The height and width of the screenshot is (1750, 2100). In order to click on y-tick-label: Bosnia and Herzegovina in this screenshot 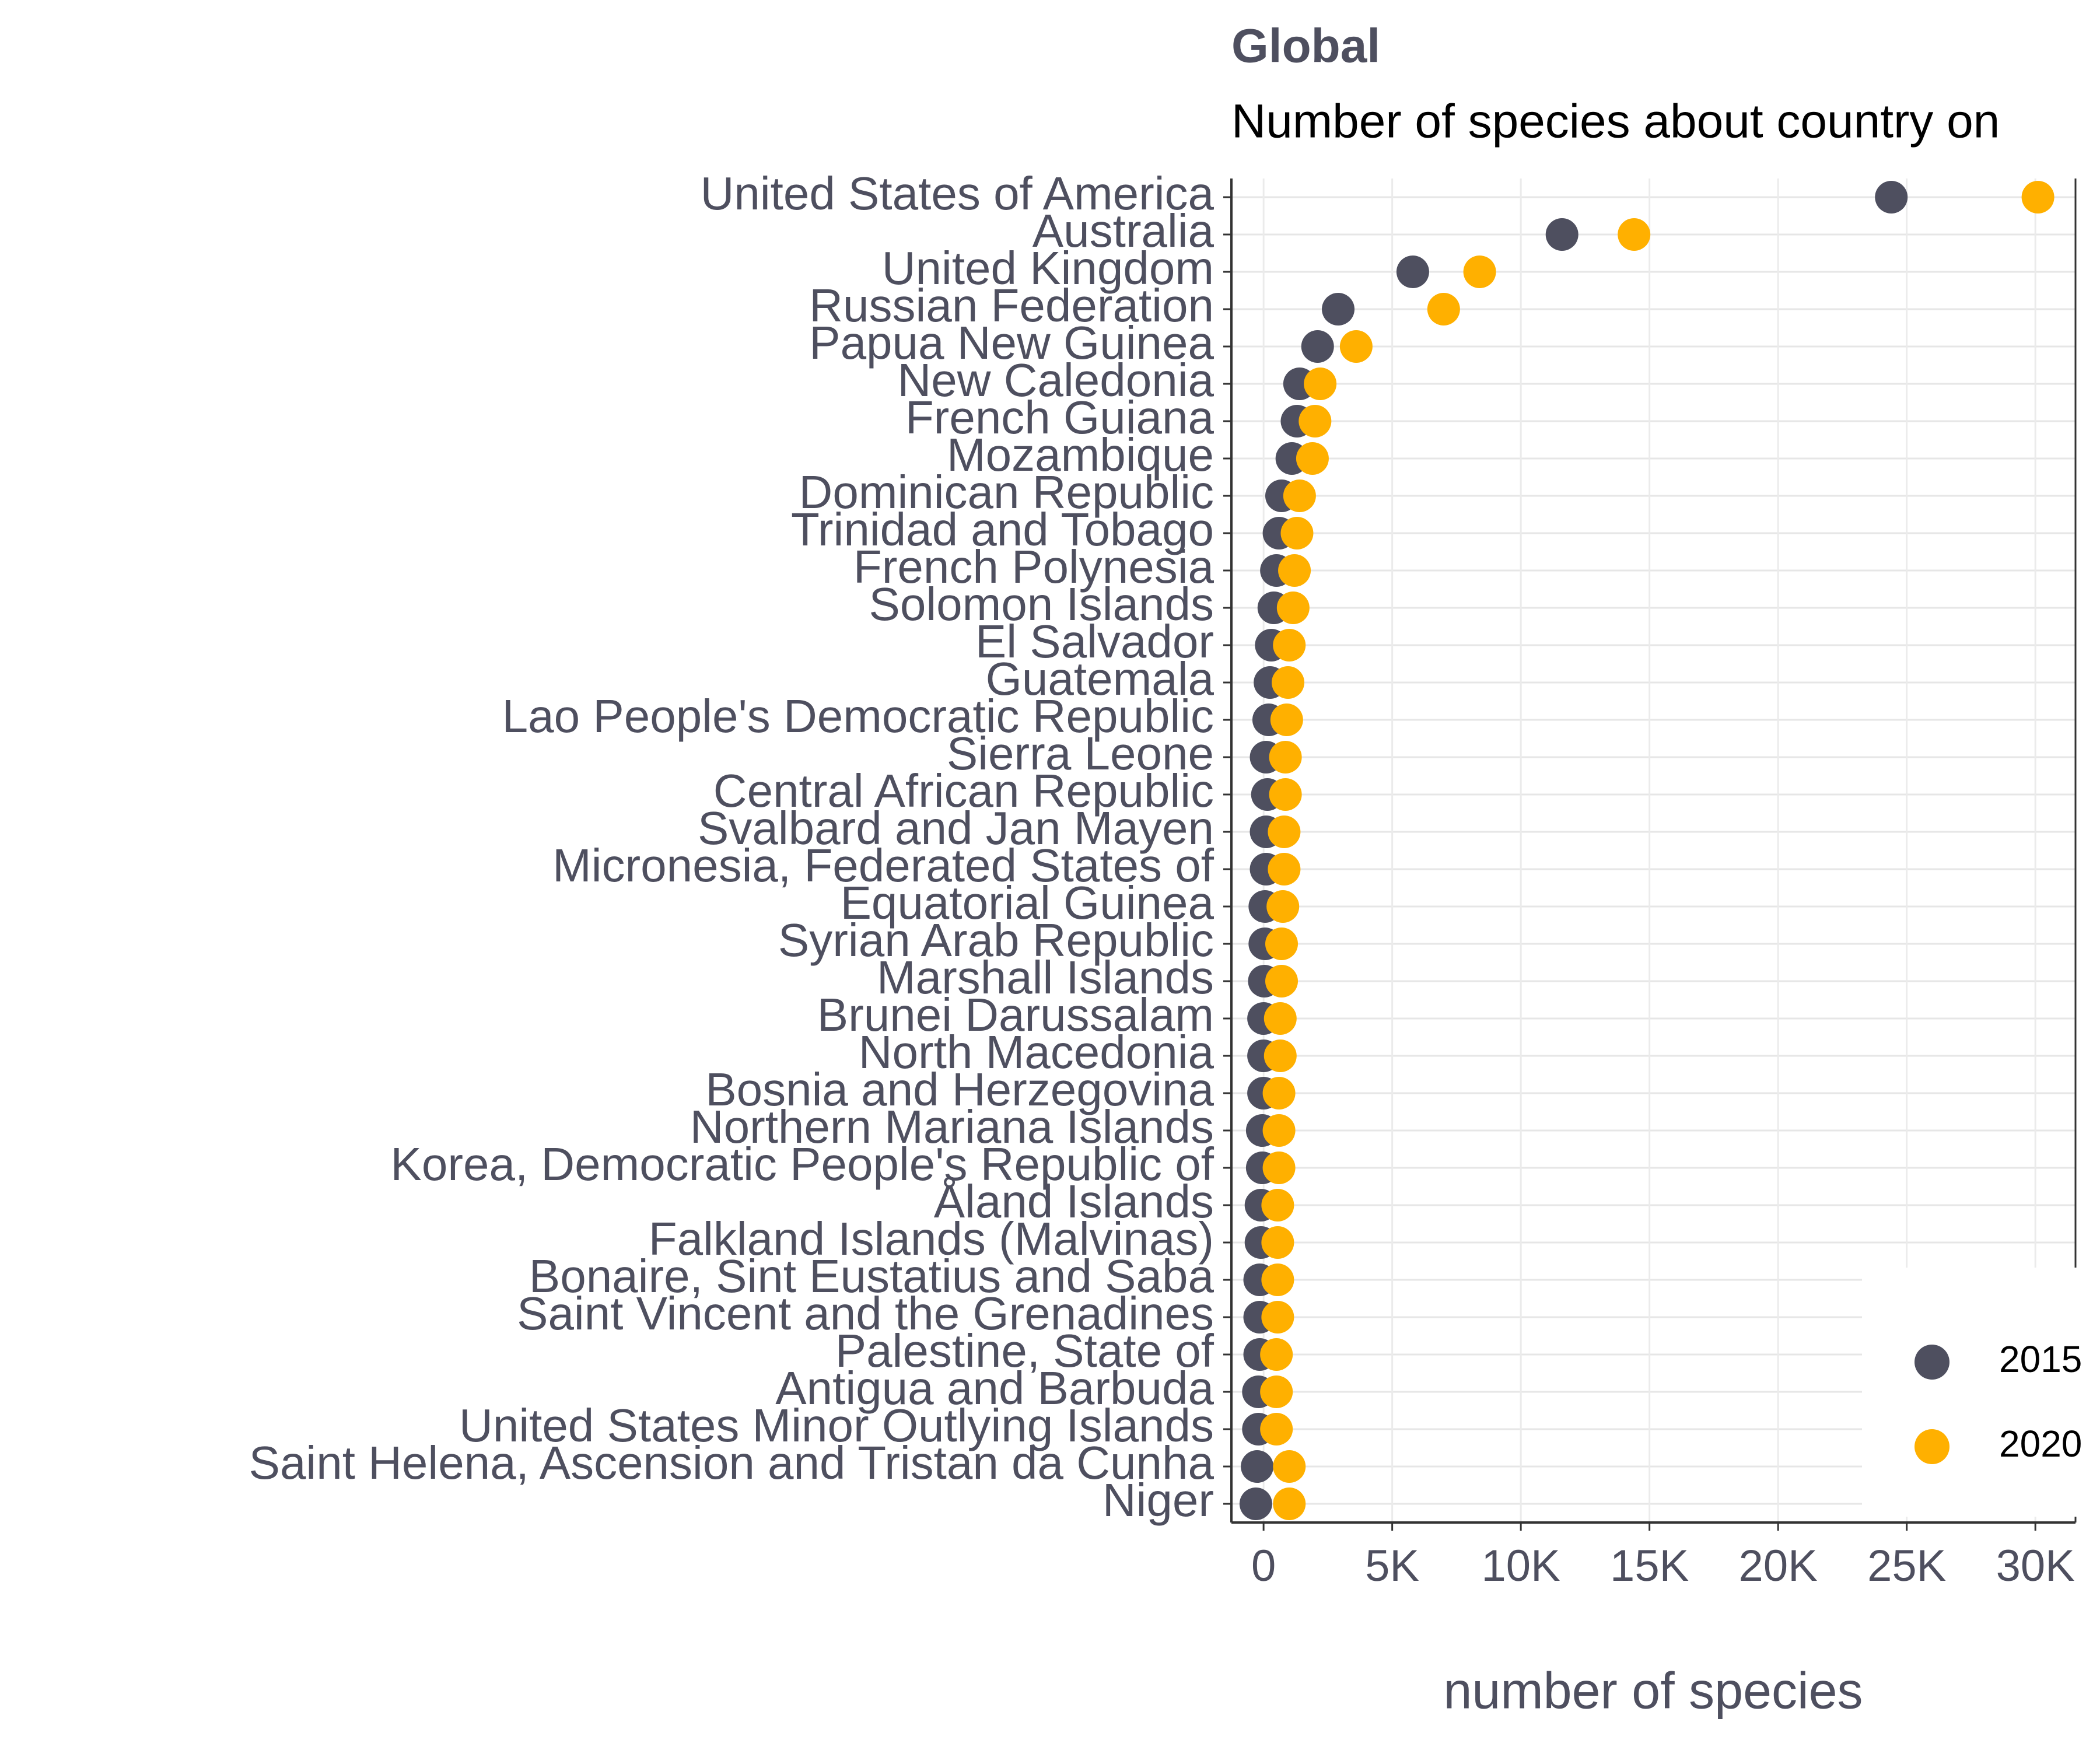, I will do `click(959, 1089)`.